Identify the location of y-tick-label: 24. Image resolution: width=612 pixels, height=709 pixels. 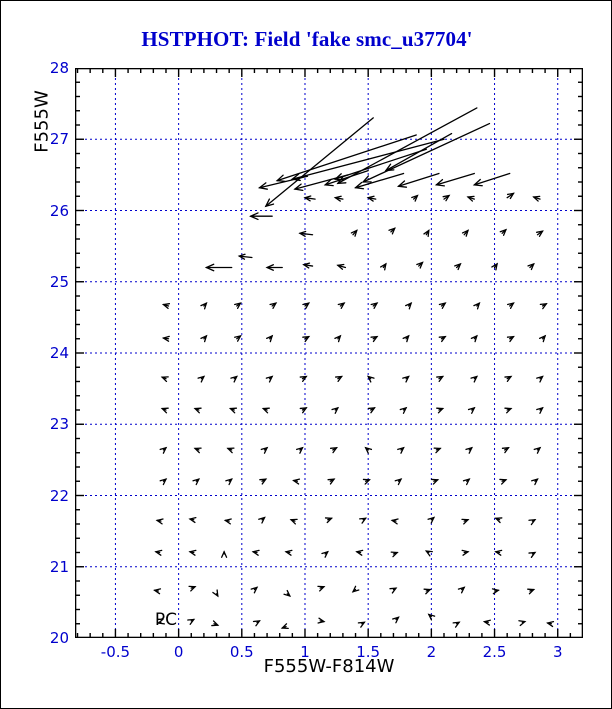
(59, 353).